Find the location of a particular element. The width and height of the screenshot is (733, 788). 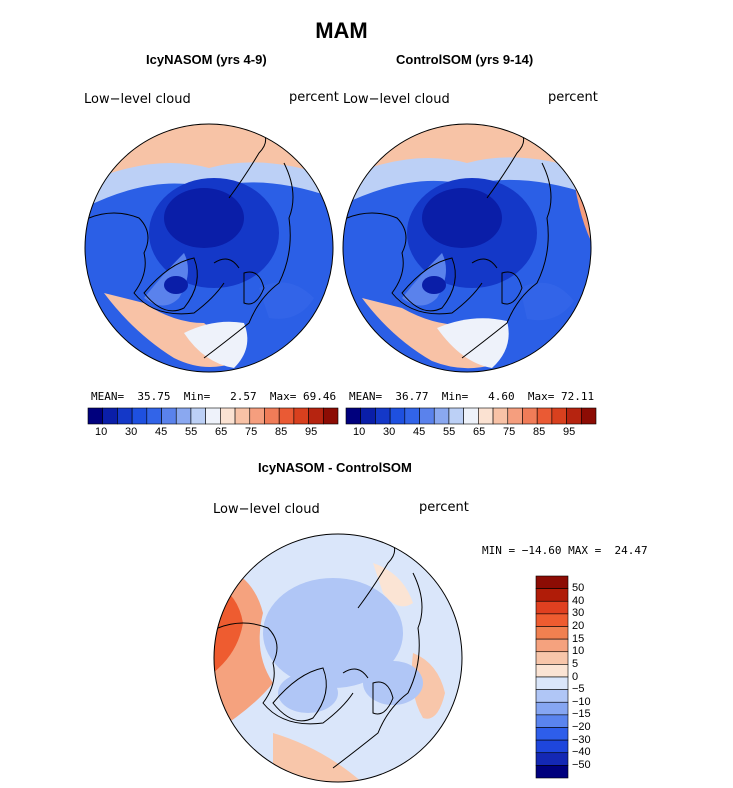

panel1-units-label: percent is located at coordinates (314, 97).